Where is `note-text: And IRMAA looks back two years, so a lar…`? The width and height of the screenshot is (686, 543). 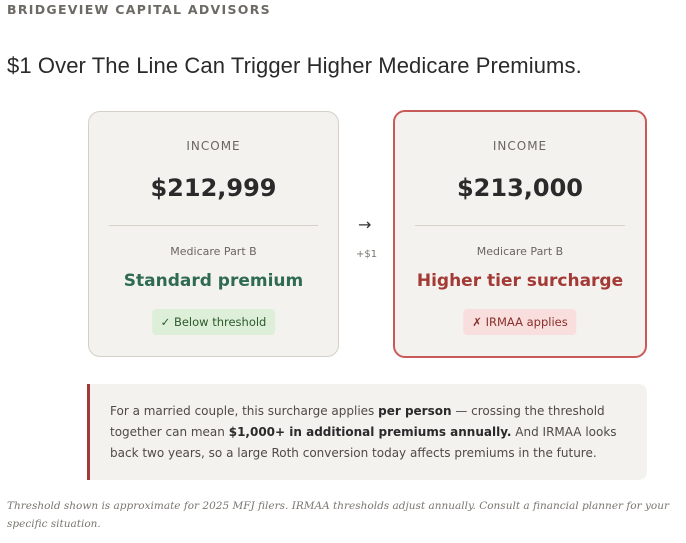
note-text: And IRMAA looks back two years, so a lar… is located at coordinates (363, 442).